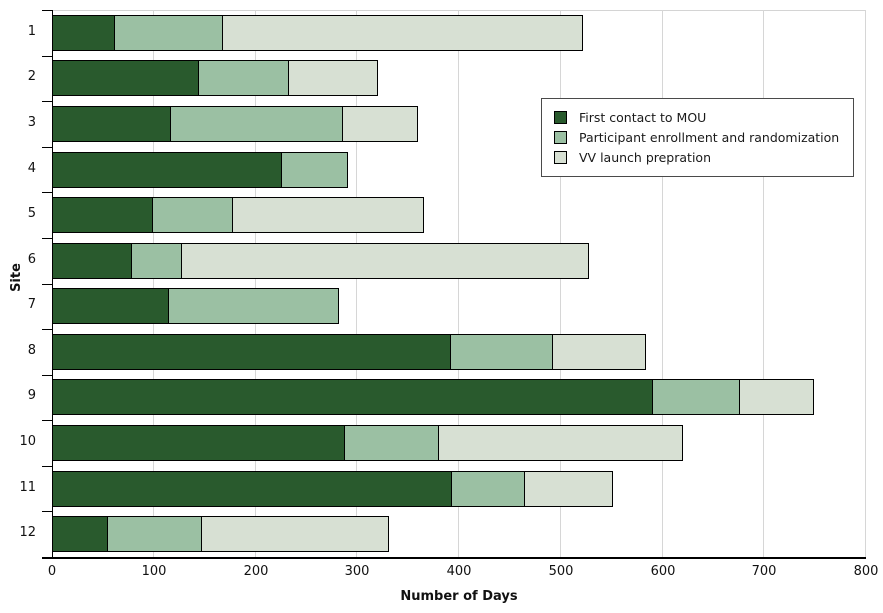 The image size is (883, 613). What do you see at coordinates (31, 350) in the screenshot?
I see `y-tick-label-8: 8` at bounding box center [31, 350].